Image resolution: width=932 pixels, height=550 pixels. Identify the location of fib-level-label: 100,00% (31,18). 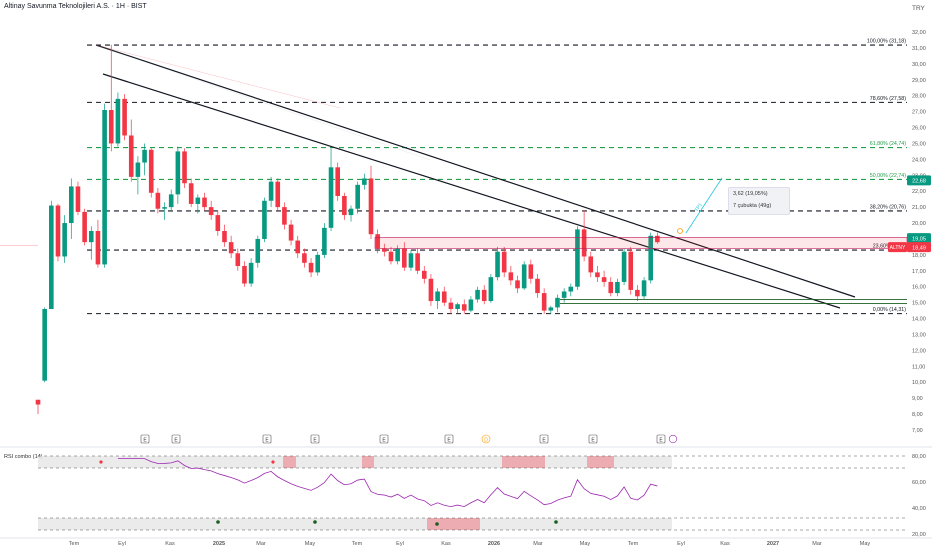
(886, 42).